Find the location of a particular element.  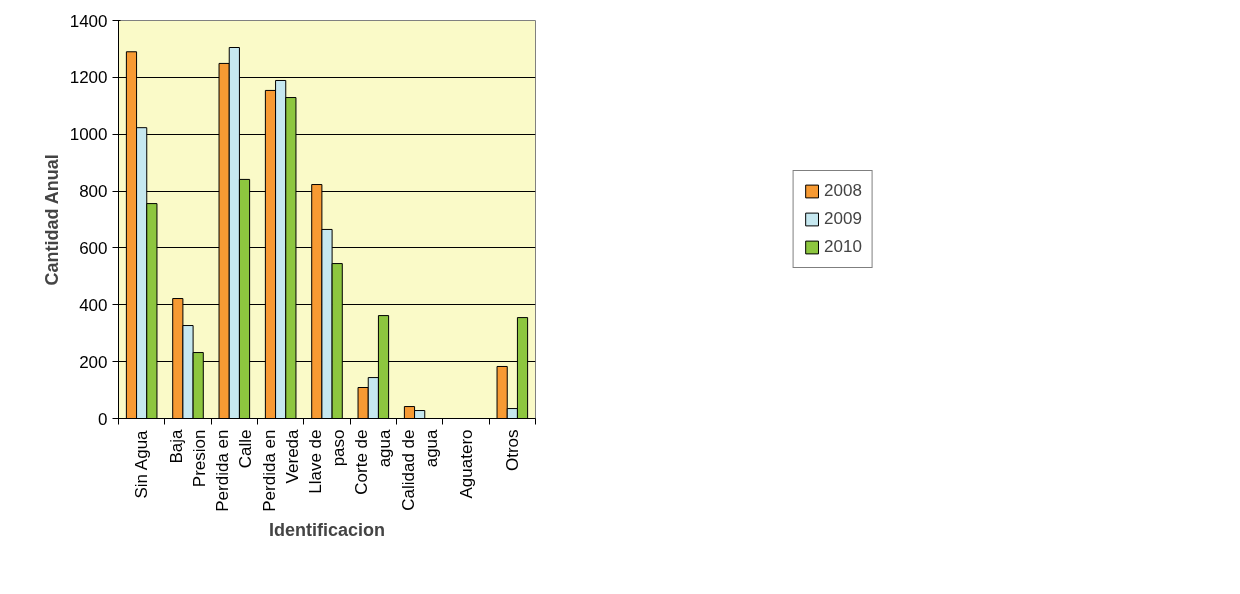

x-tick-label: Perdida en Calle is located at coordinates (234, 470).